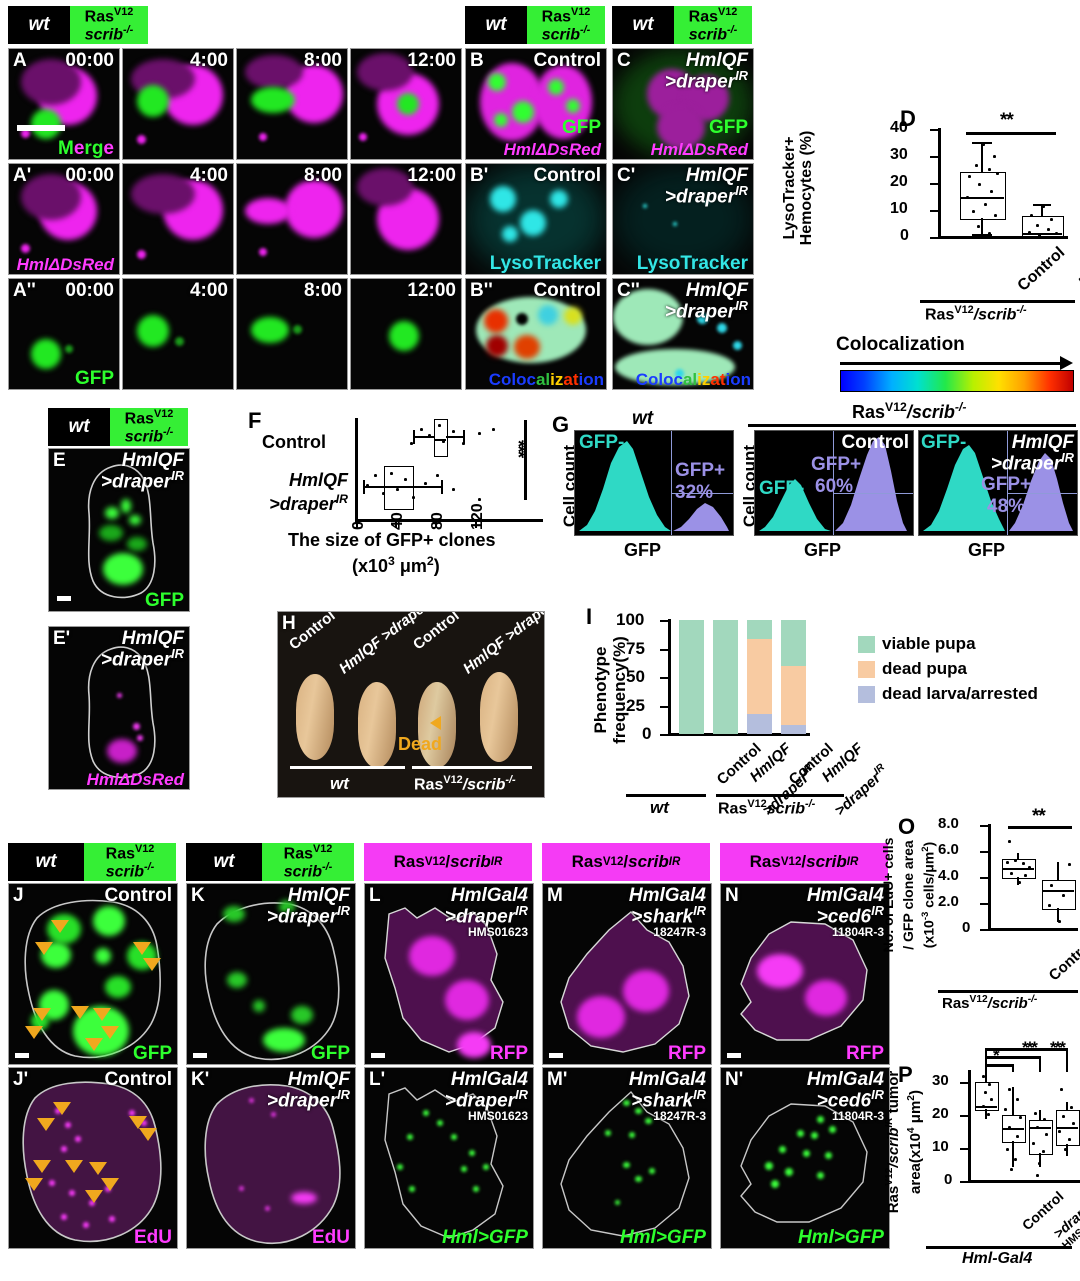  What do you see at coordinates (909, 411) in the screenshot?
I see `g-head-ras: RasV12/scrib-/-` at bounding box center [909, 411].